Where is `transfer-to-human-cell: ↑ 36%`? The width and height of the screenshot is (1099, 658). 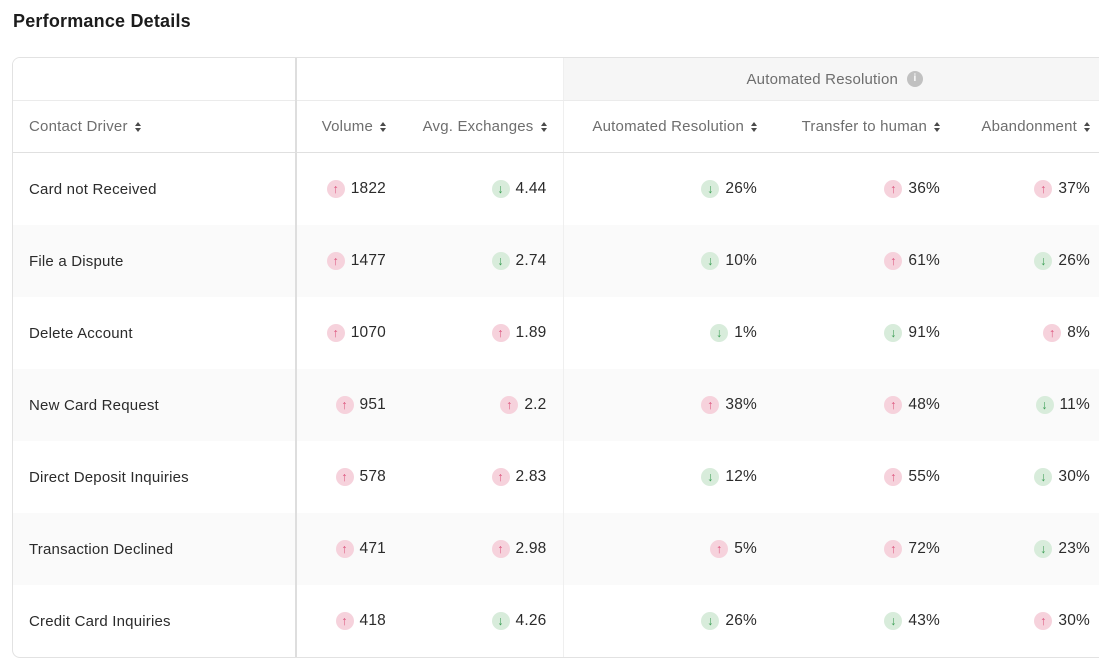 transfer-to-human-cell: ↑ 36% is located at coordinates (864, 189).